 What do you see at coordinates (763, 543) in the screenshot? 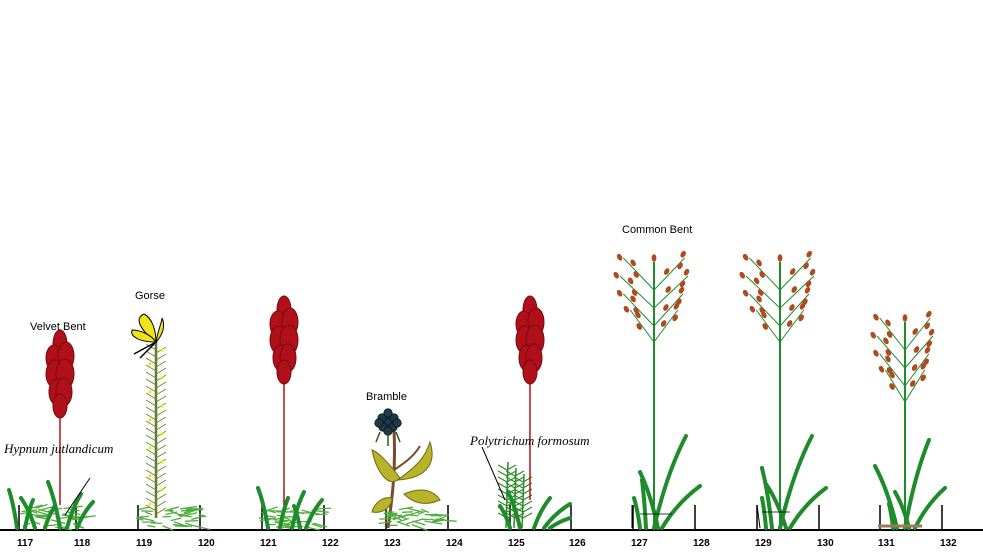
I see `scale-tick-label: 129` at bounding box center [763, 543].